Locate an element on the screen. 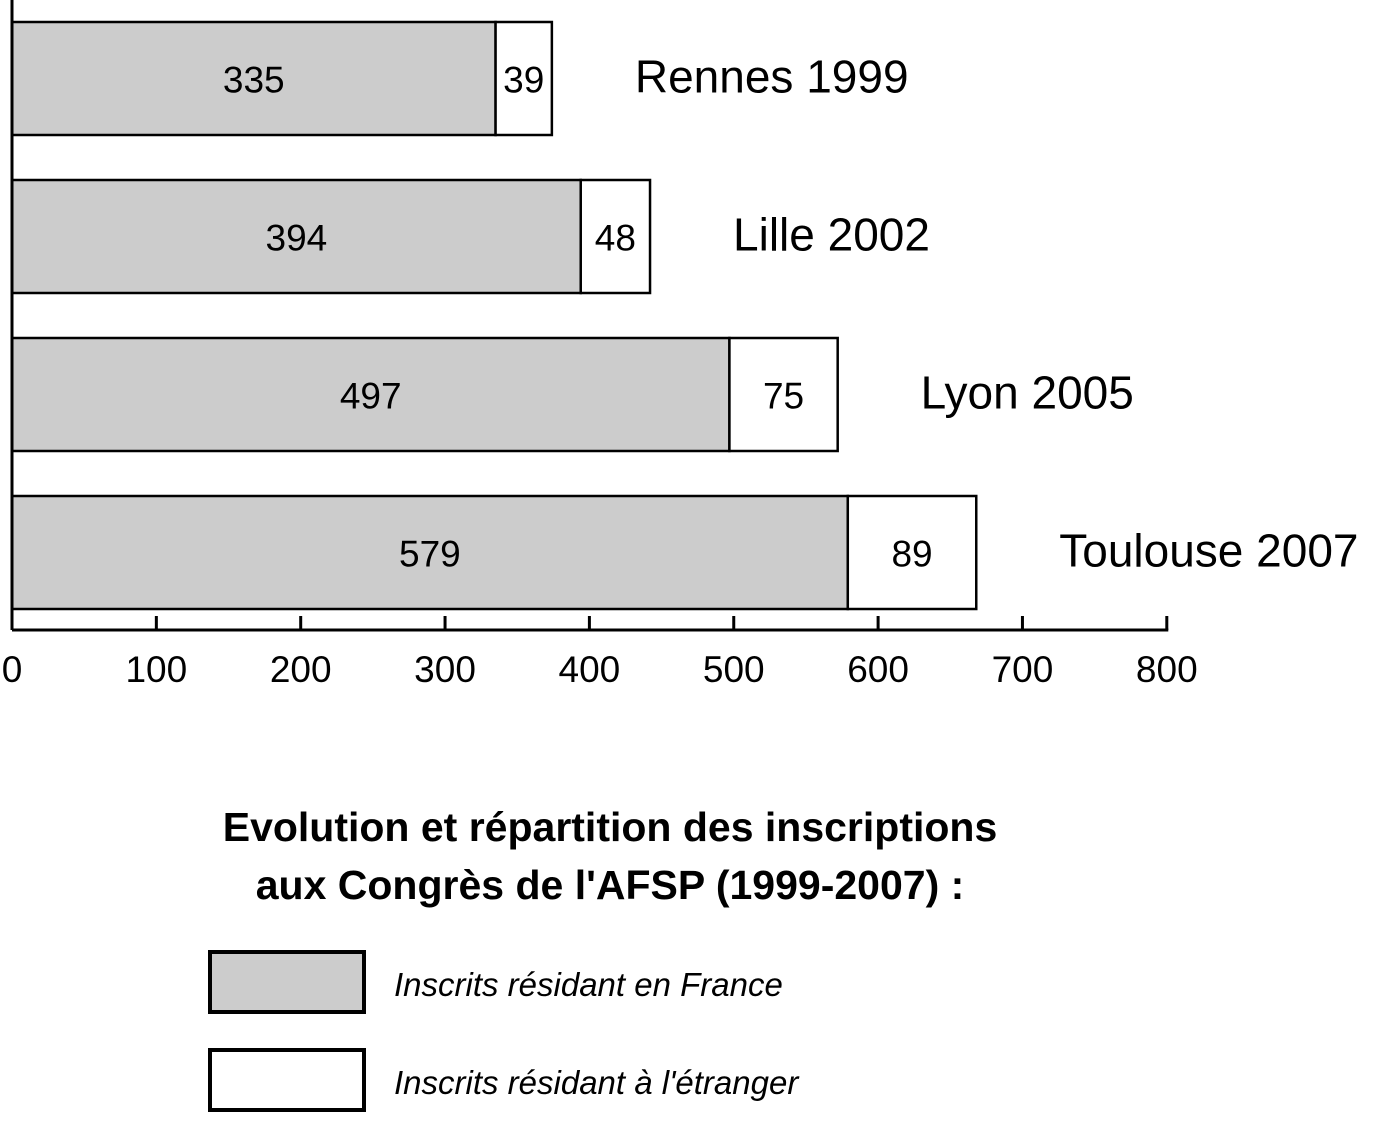 The width and height of the screenshot is (1382, 1146). data-label-toulouse-2007-france: 579 is located at coordinates (430, 554).